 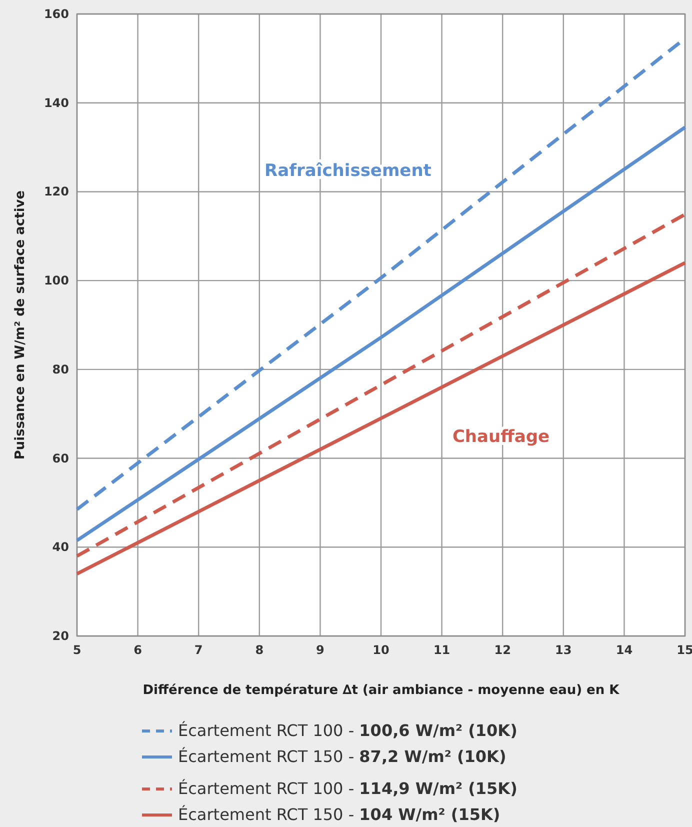 I want to click on x-tick-label: 11, so click(x=441, y=650).